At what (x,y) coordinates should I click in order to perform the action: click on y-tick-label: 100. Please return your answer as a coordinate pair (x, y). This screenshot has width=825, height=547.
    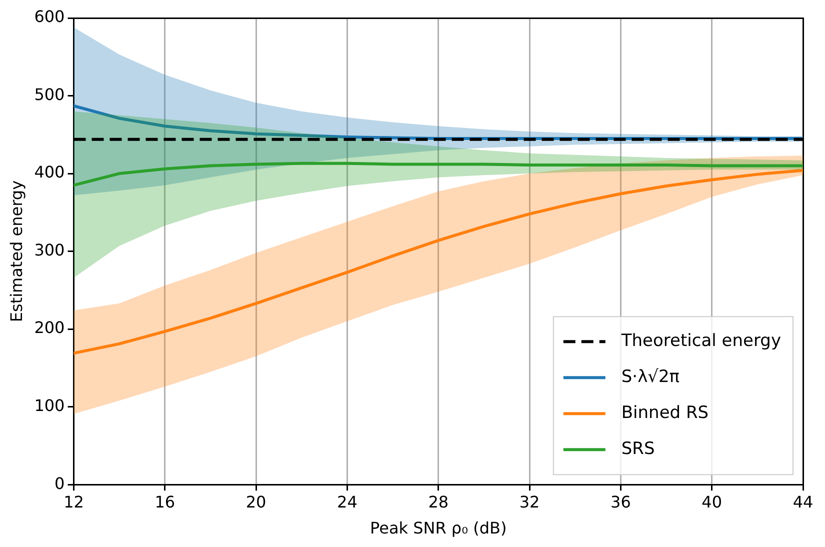
    Looking at the image, I should click on (49, 405).